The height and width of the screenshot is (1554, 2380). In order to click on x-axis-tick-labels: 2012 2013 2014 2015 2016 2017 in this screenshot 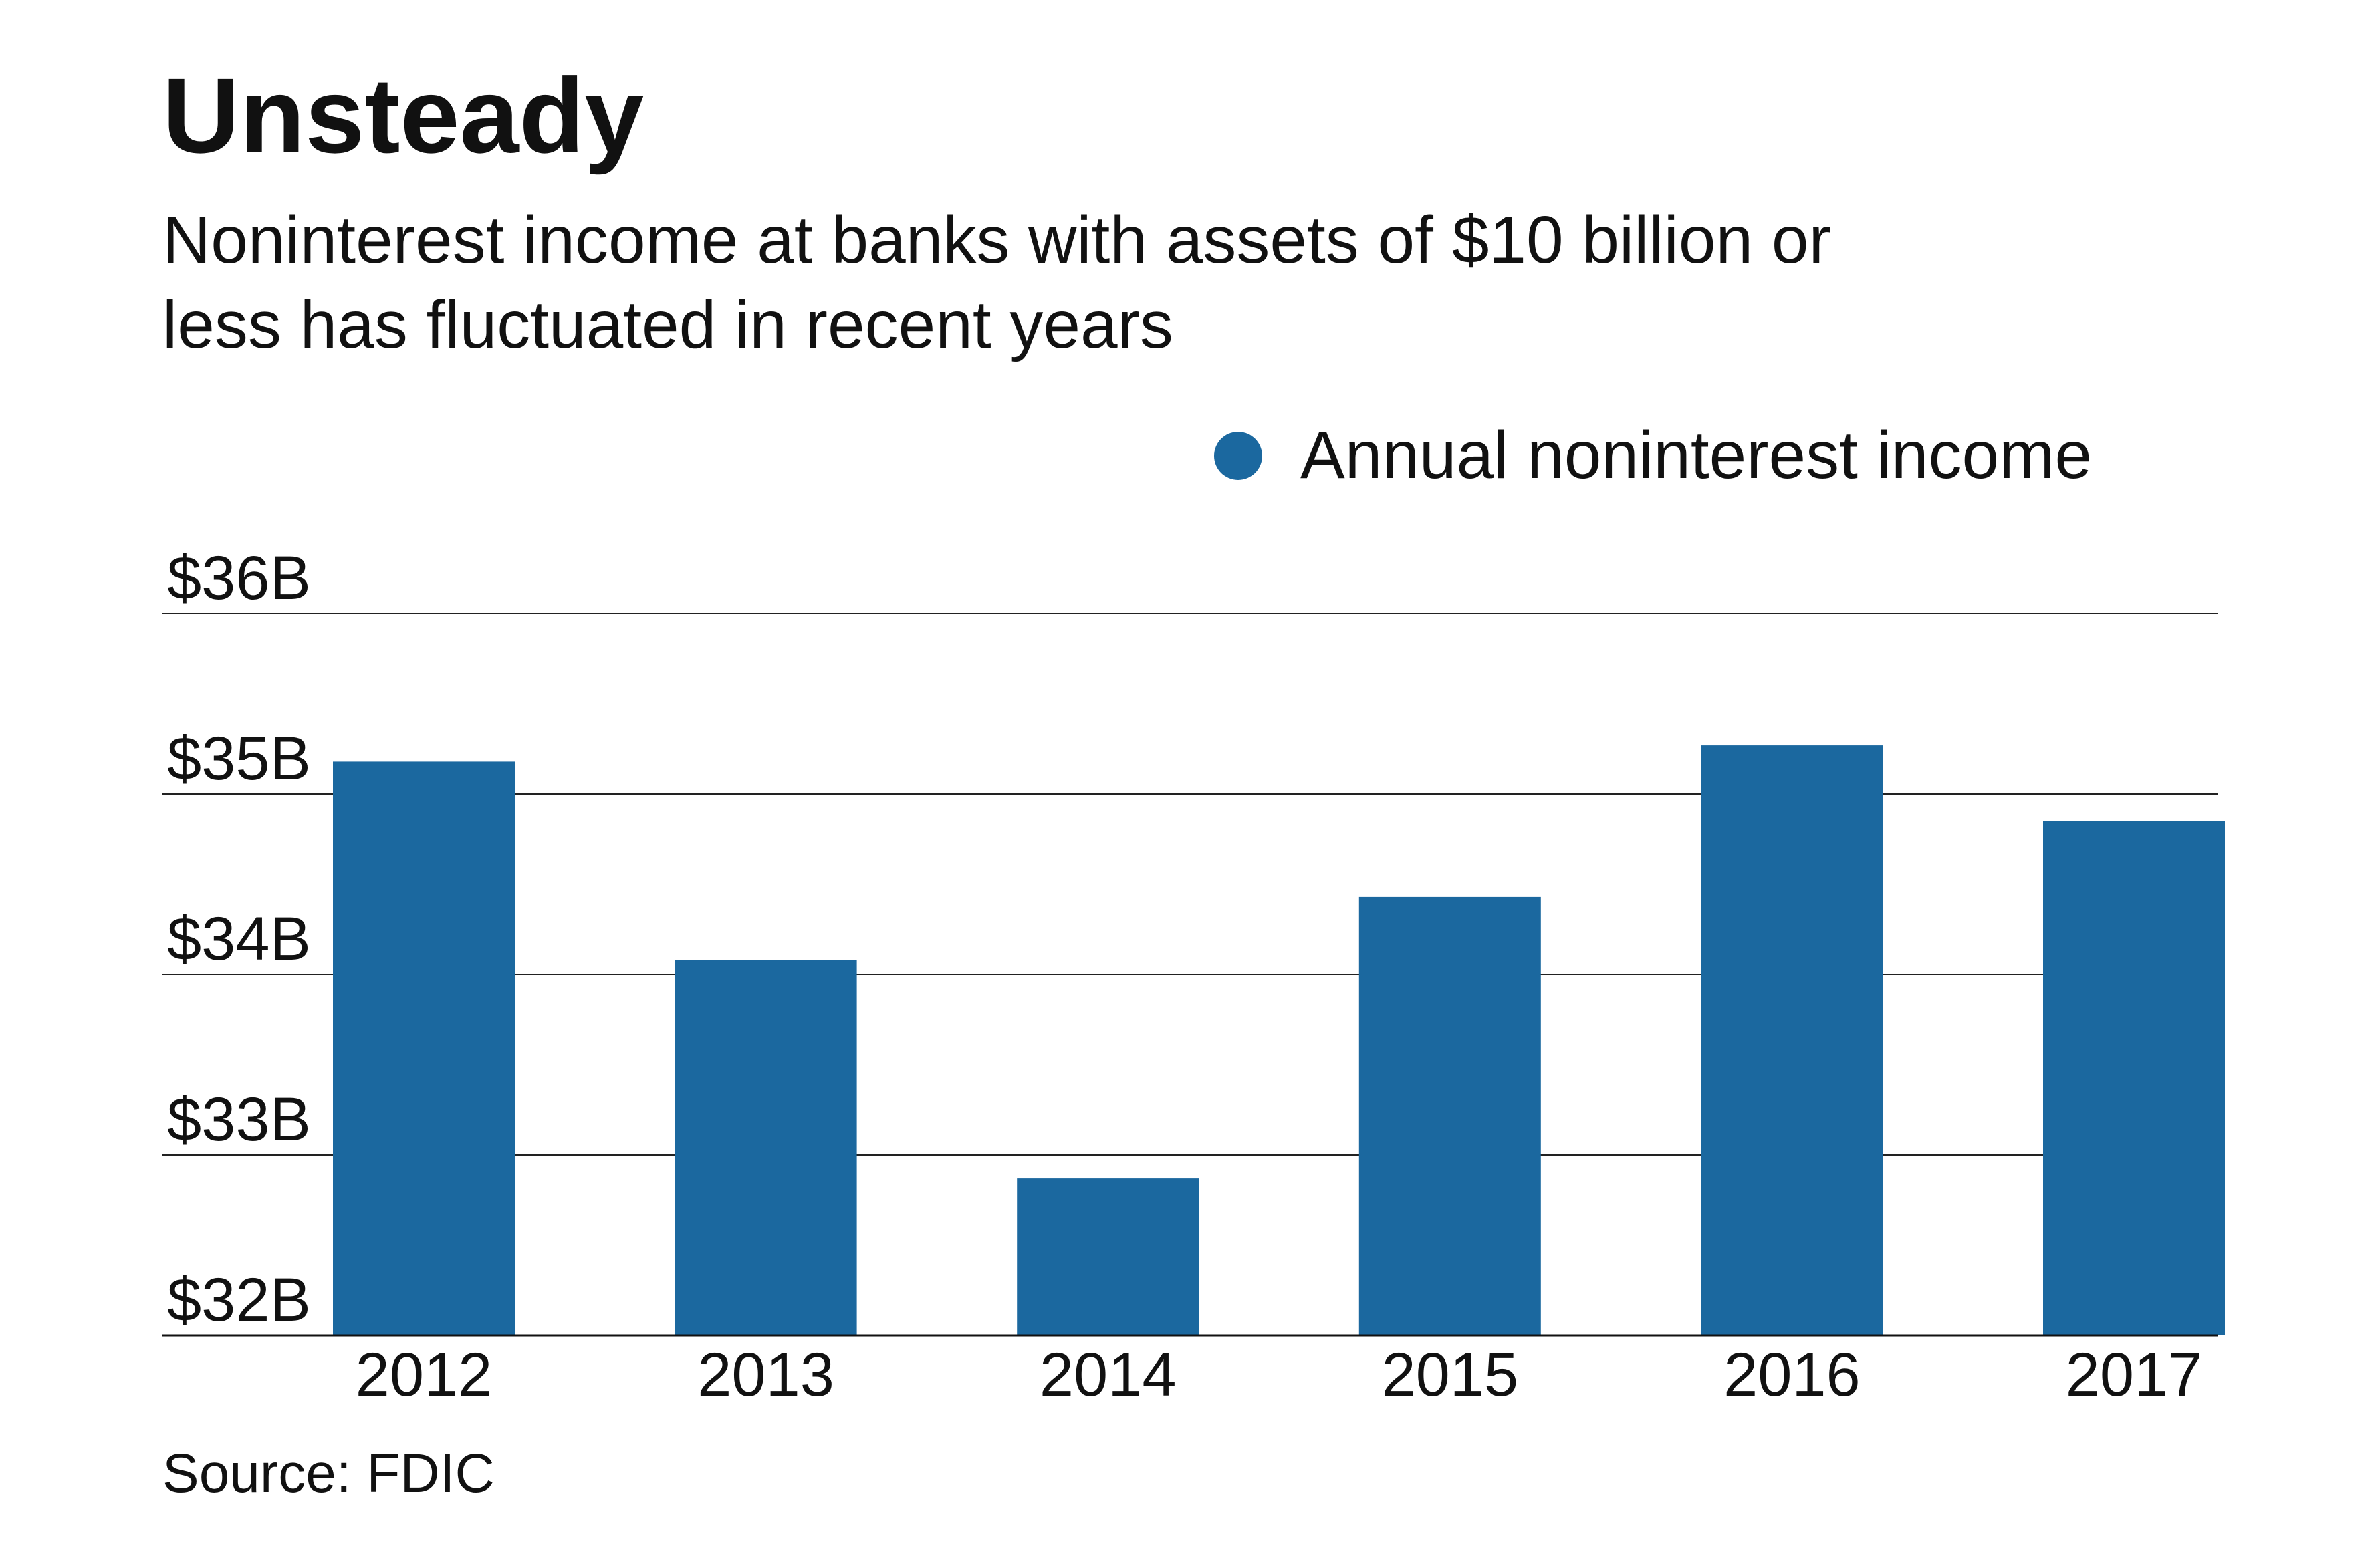, I will do `click(1279, 1375)`.